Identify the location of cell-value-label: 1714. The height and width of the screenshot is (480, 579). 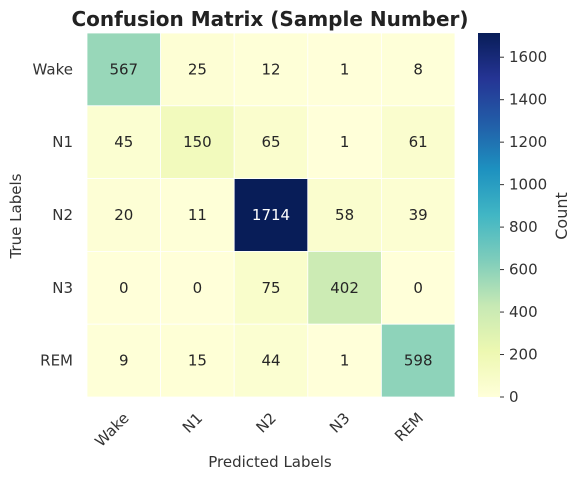
(271, 215).